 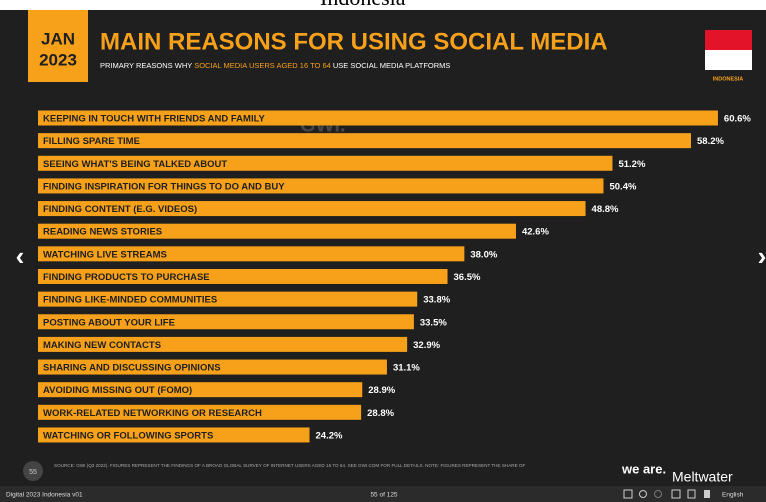 I want to click on page-indicator: 55 of 125, so click(x=383, y=495).